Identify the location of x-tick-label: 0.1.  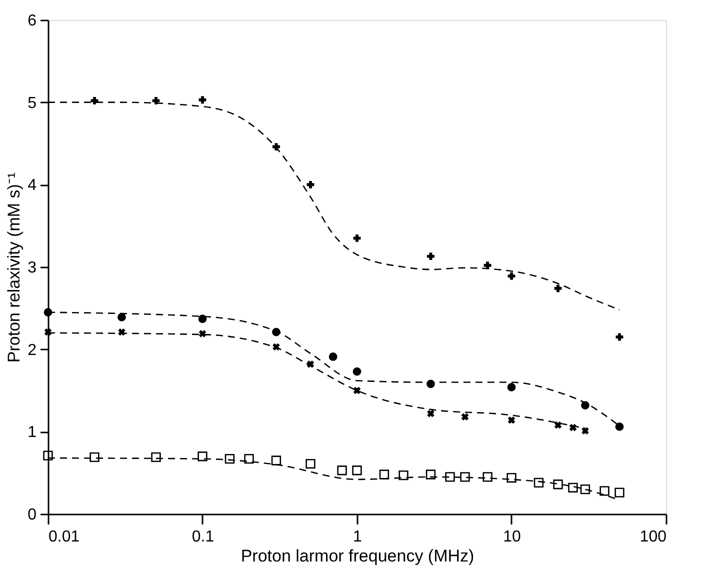
(203, 537).